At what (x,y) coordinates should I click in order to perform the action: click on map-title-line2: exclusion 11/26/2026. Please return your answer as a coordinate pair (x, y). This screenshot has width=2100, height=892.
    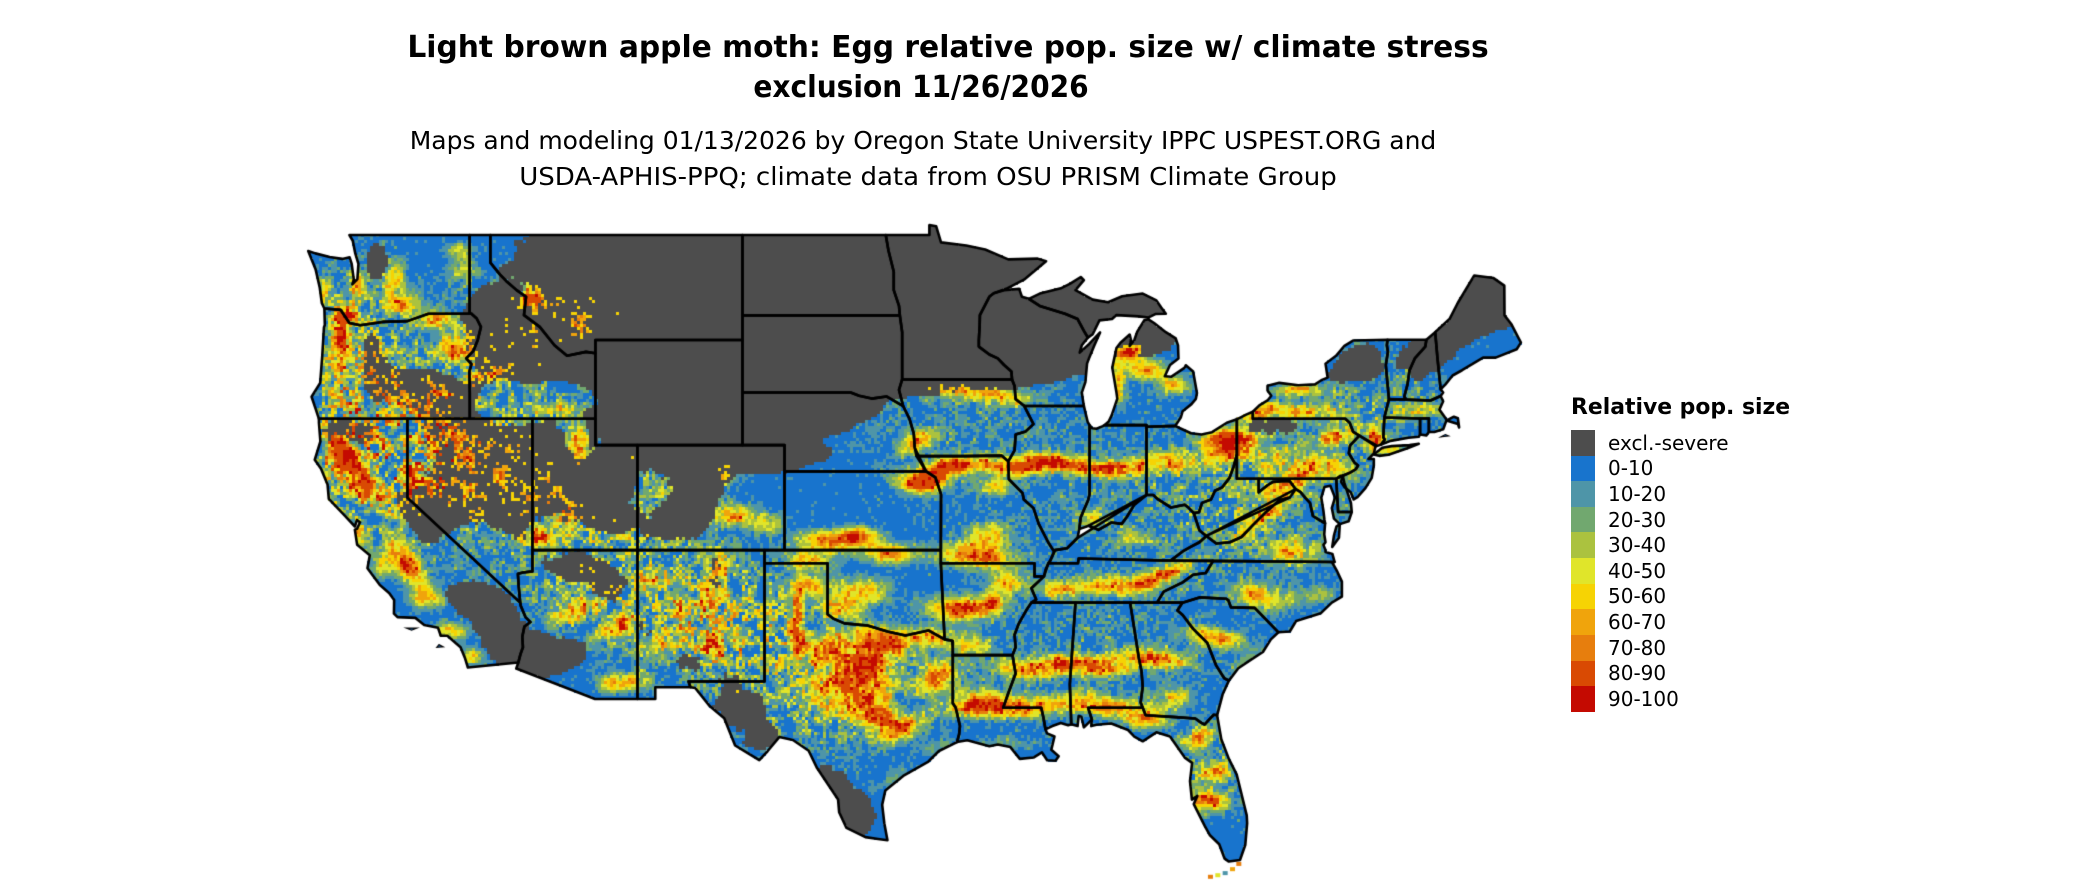
    Looking at the image, I should click on (921, 87).